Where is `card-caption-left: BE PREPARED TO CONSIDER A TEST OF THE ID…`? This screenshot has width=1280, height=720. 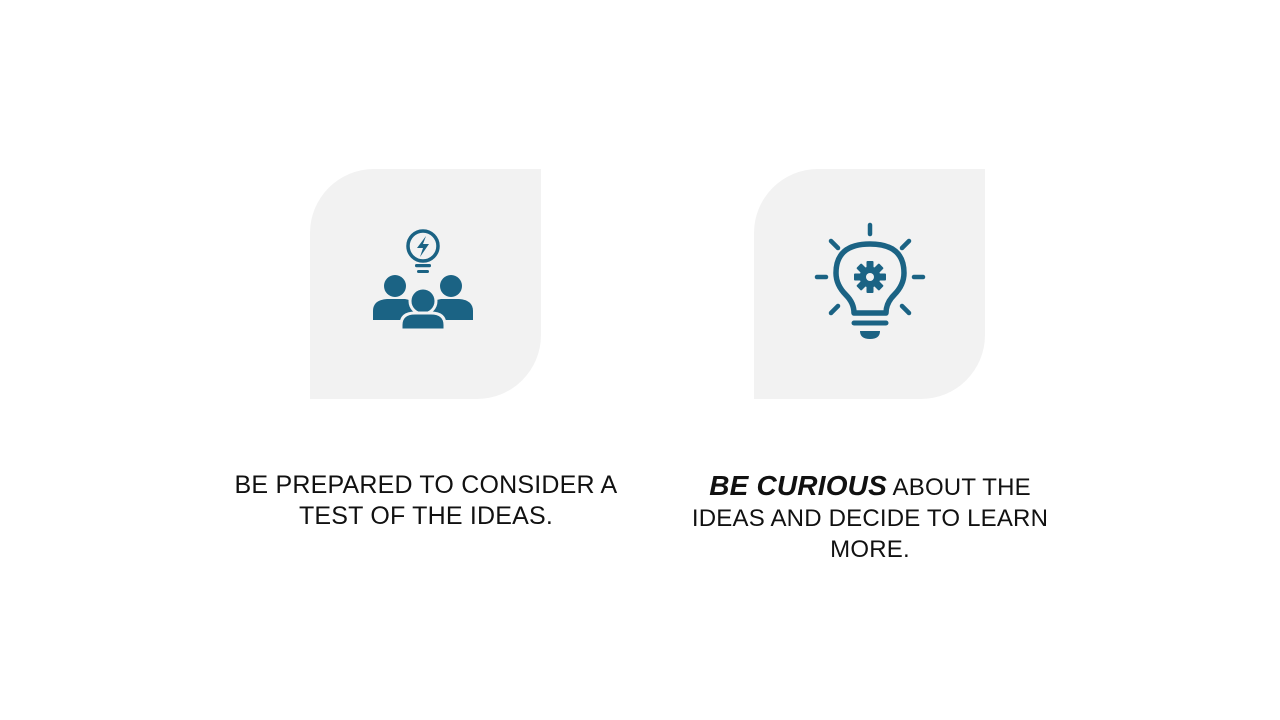 card-caption-left: BE PREPARED TO CONSIDER A TEST OF THE ID… is located at coordinates (426, 500).